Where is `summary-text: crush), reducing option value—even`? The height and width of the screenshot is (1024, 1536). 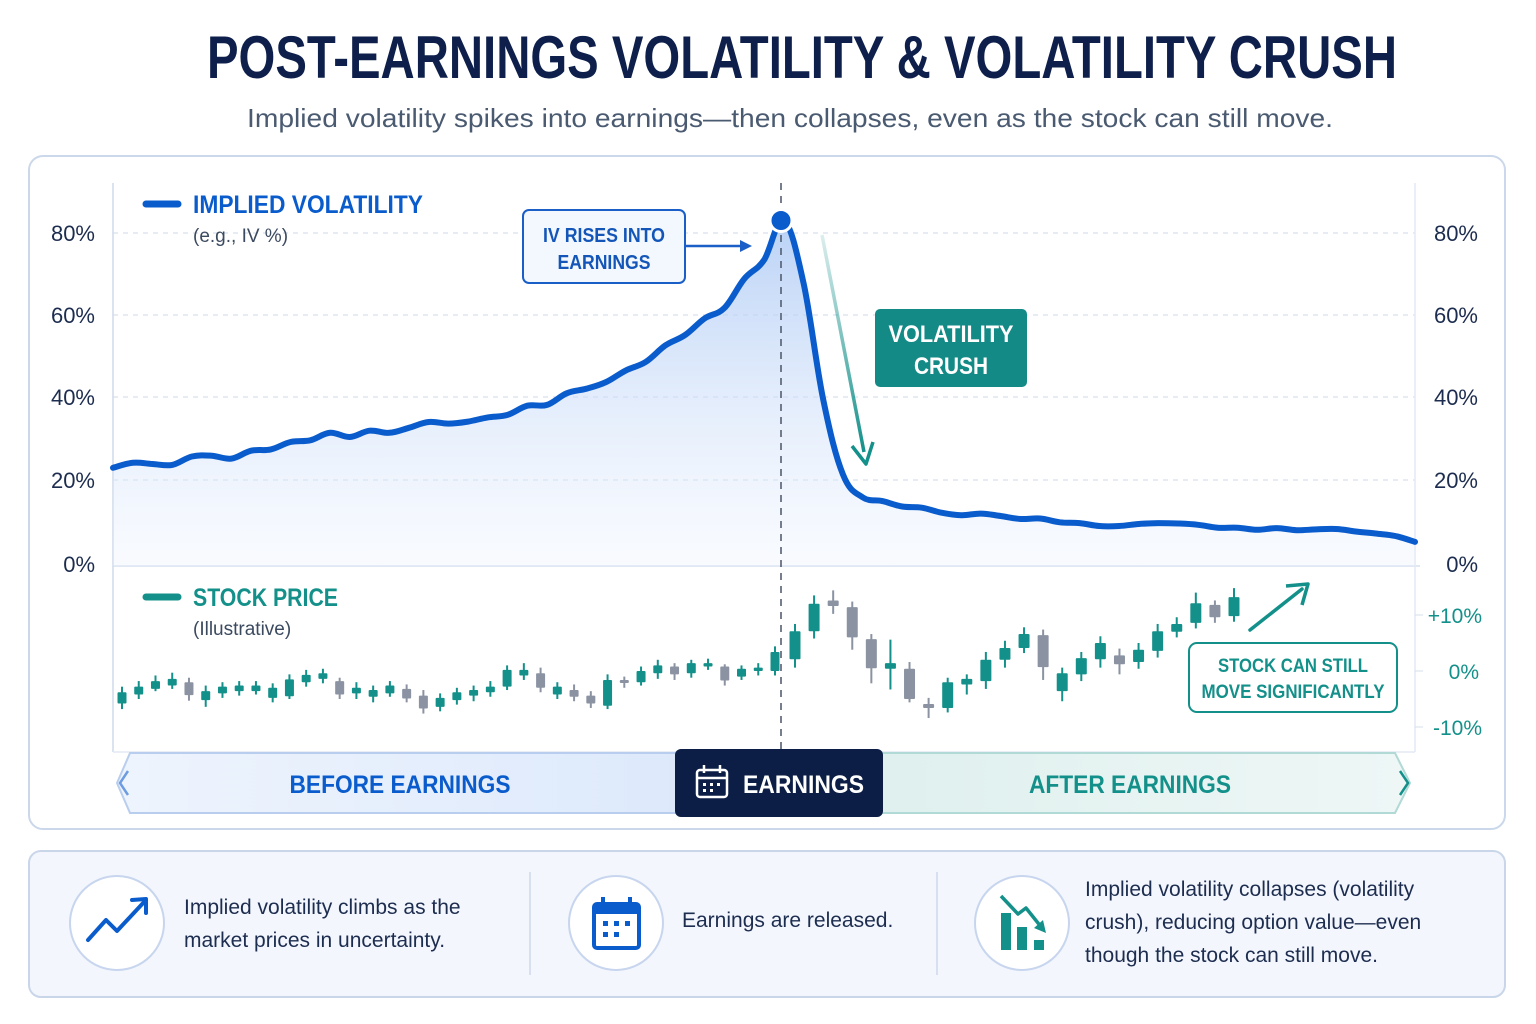
summary-text: crush), reducing option value—even is located at coordinates (1253, 922).